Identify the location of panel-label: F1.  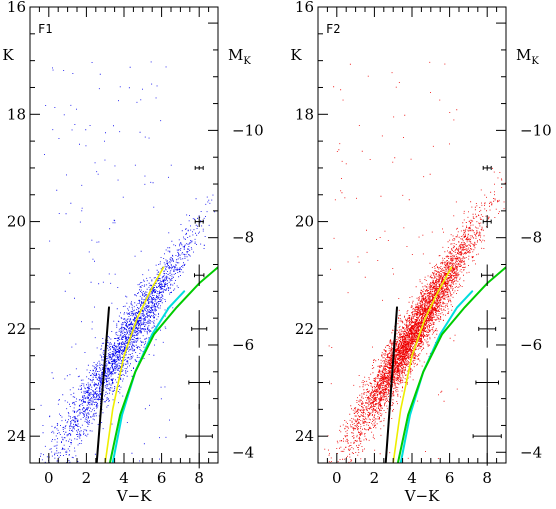
(45, 29).